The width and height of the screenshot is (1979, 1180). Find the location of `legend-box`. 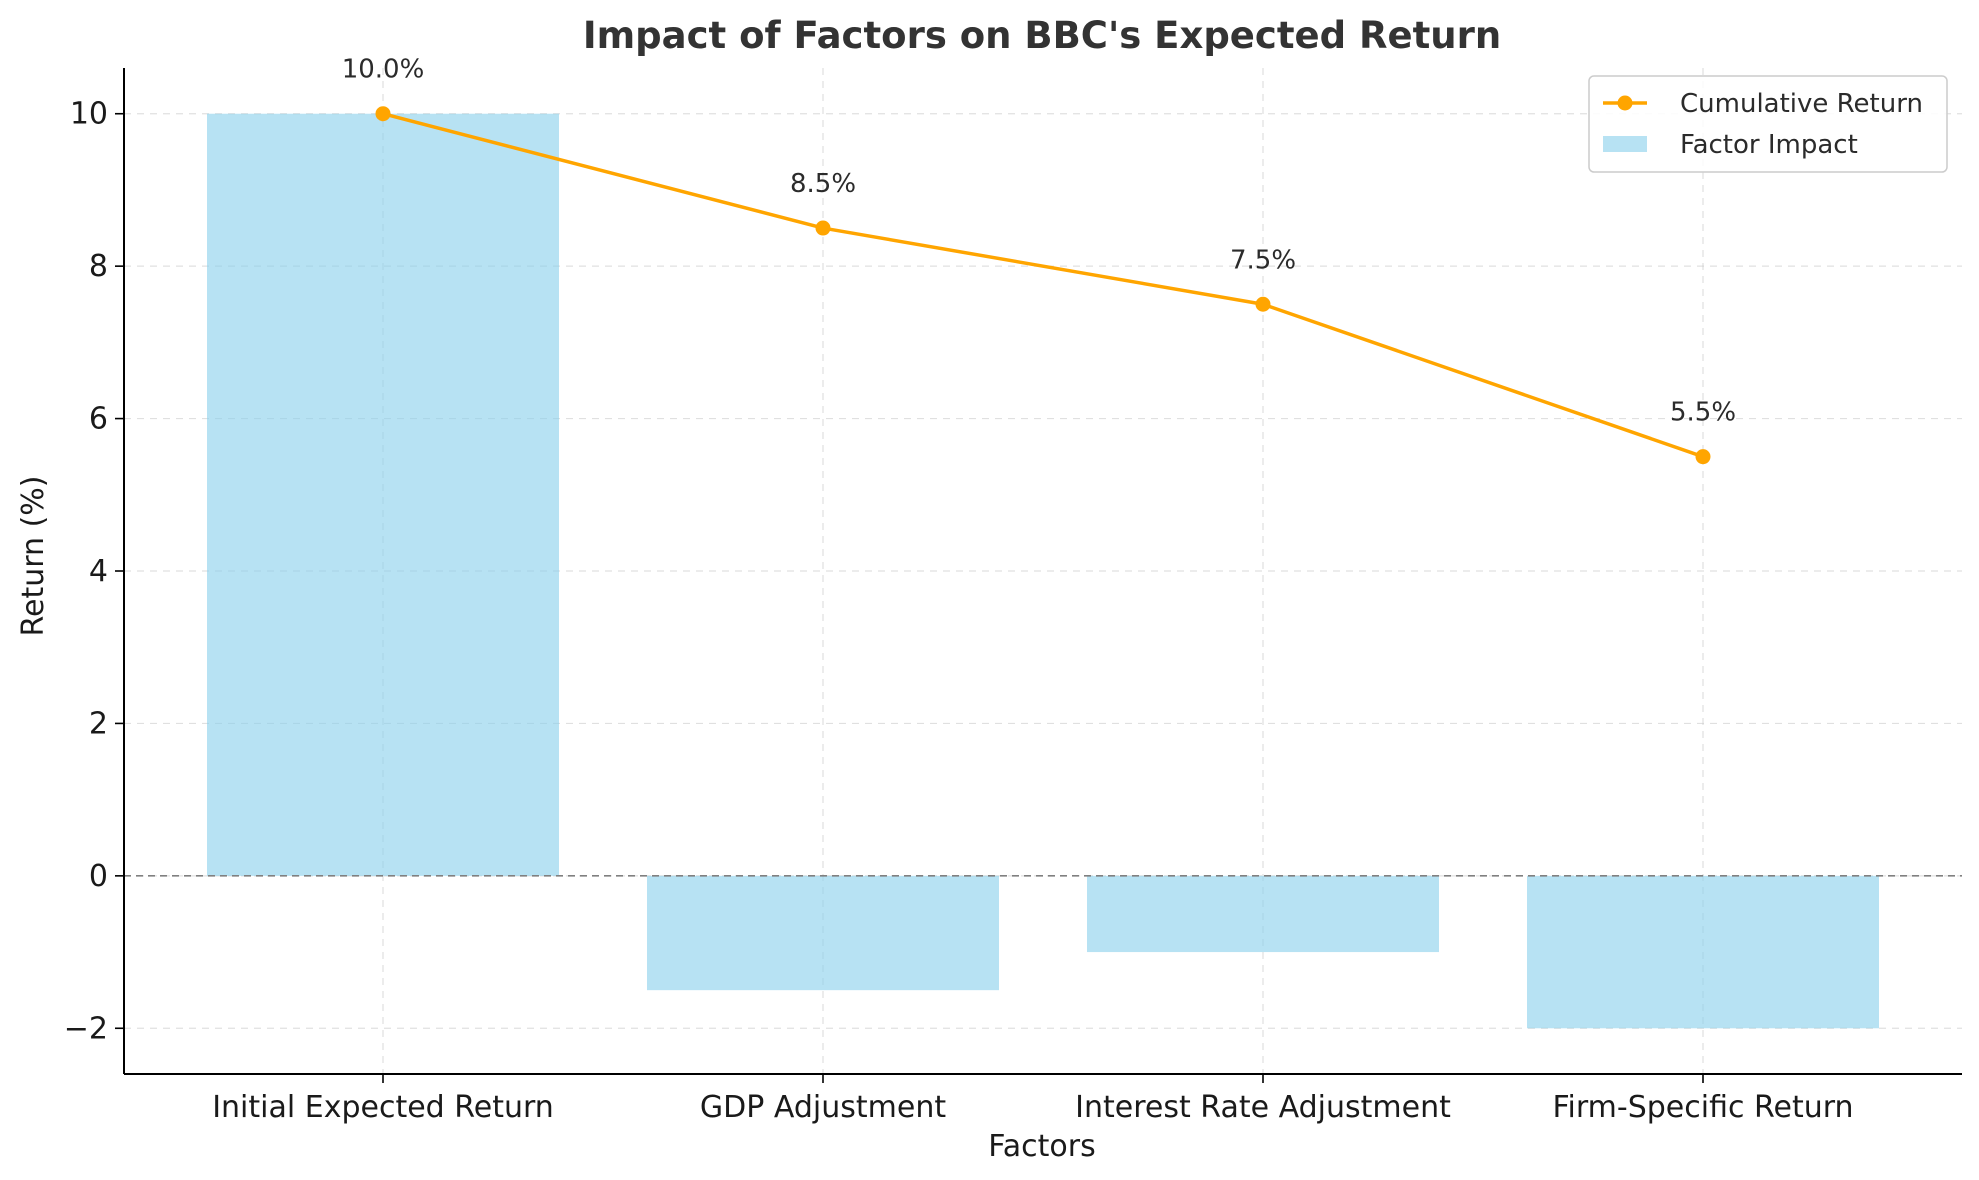

legend-box is located at coordinates (1768, 124).